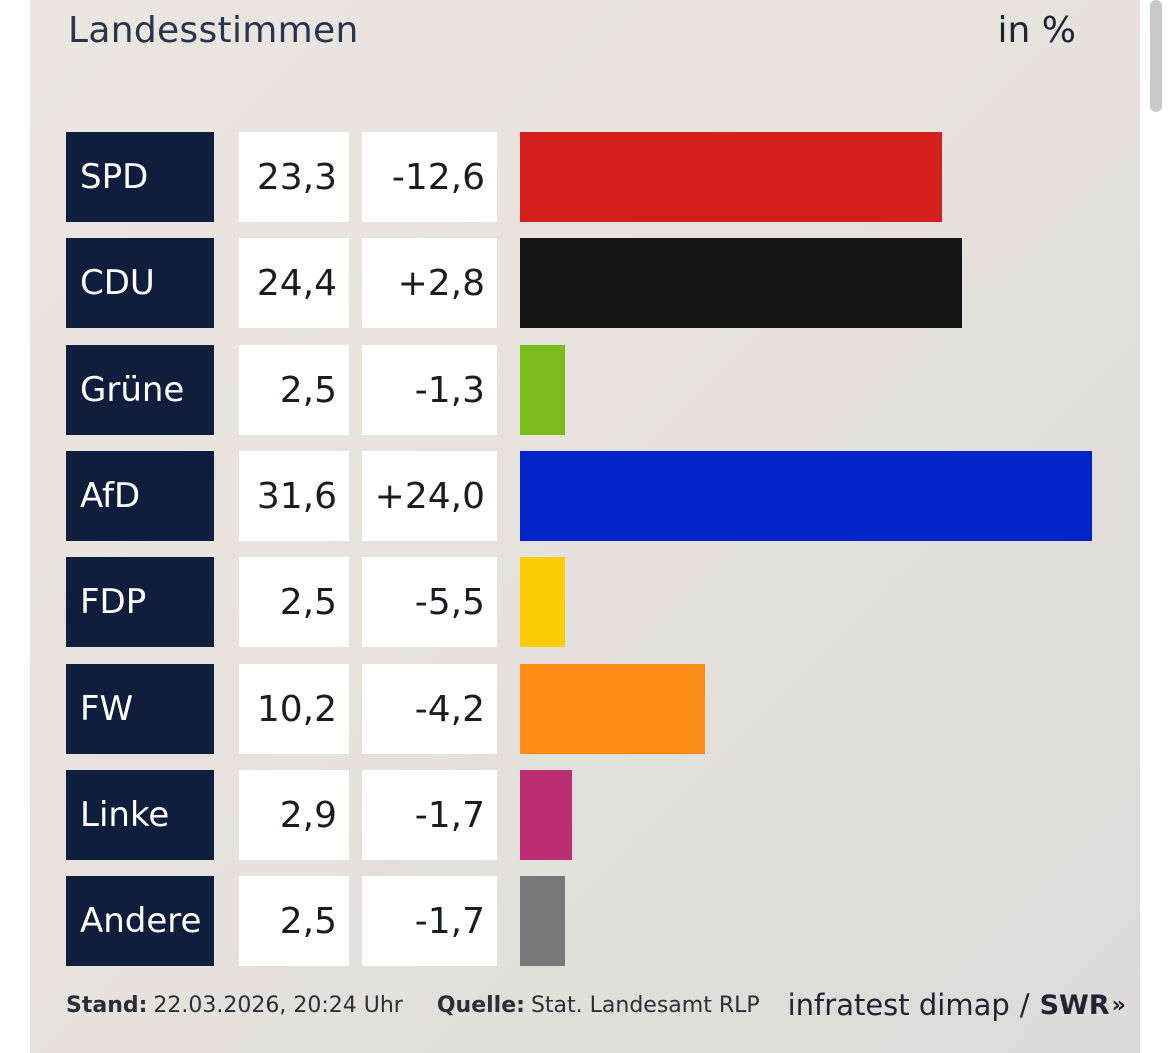 Image resolution: width=1169 pixels, height=1053 pixels. What do you see at coordinates (294, 815) in the screenshot?
I see `vote-share-linke: 2,9` at bounding box center [294, 815].